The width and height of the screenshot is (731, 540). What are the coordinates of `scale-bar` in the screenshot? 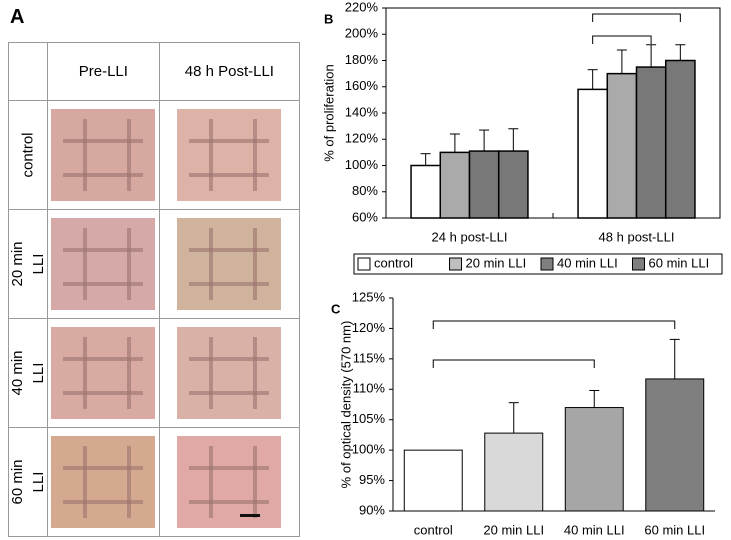 It's located at (249, 515).